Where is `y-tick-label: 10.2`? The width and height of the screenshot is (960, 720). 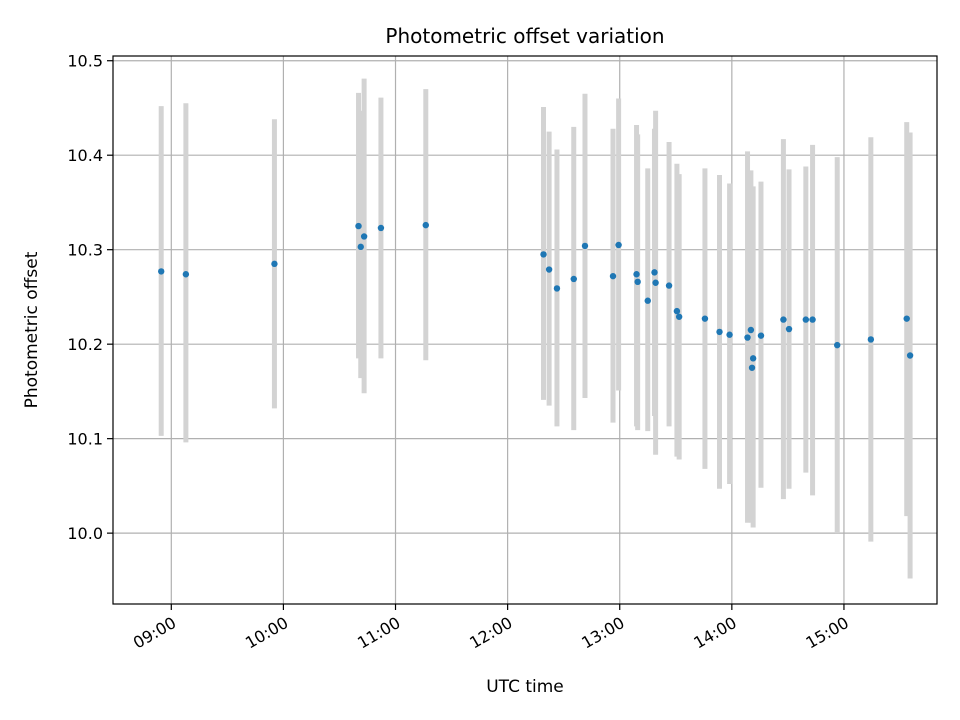
y-tick-label: 10.2 is located at coordinates (85, 344).